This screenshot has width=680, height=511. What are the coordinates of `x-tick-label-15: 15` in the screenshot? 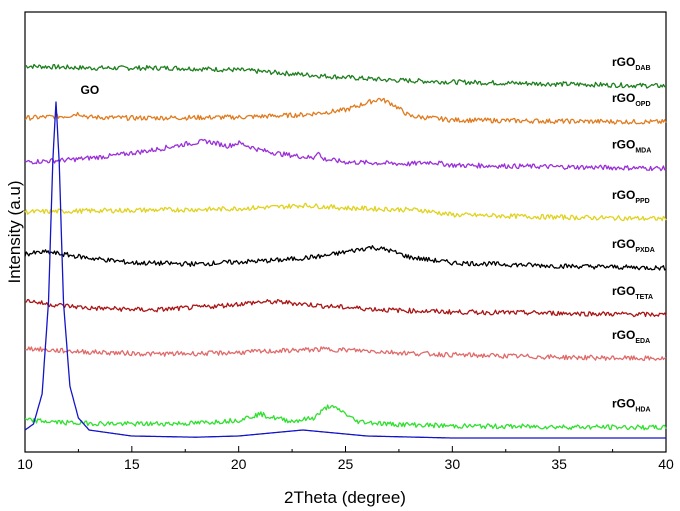 It's located at (132, 464).